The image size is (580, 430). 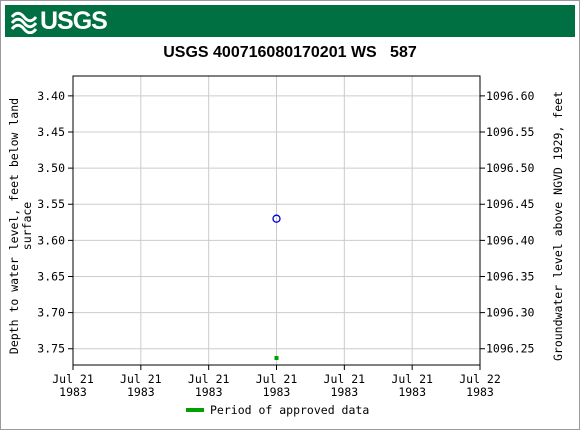 I want to click on x-tick-label-date: Jul 22, so click(x=480, y=379).